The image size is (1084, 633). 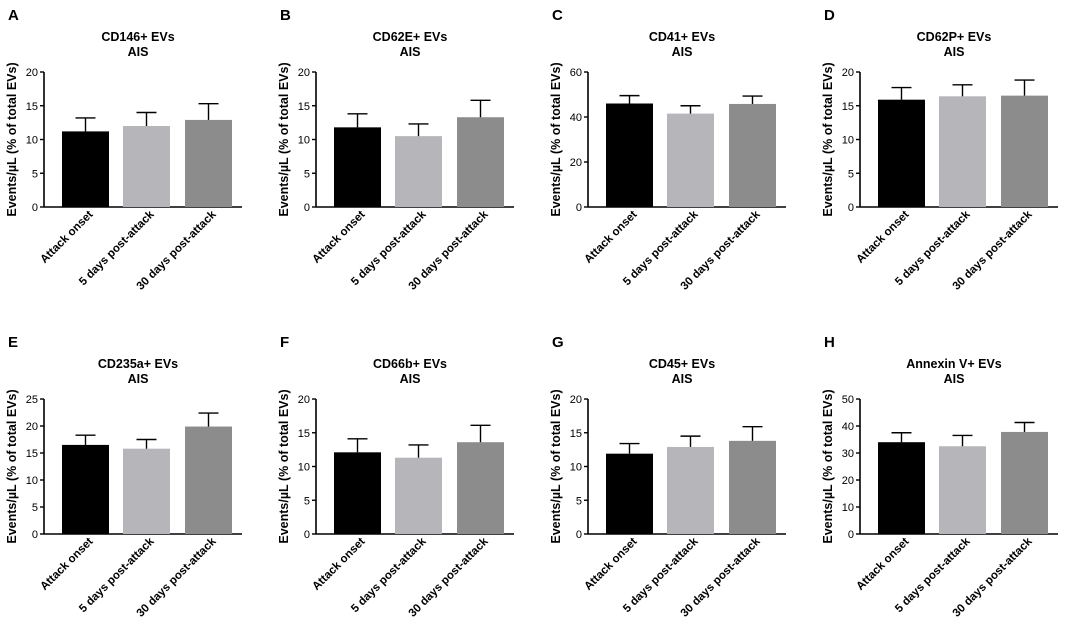 What do you see at coordinates (848, 400) in the screenshot?
I see `y-tick-label: 50` at bounding box center [848, 400].